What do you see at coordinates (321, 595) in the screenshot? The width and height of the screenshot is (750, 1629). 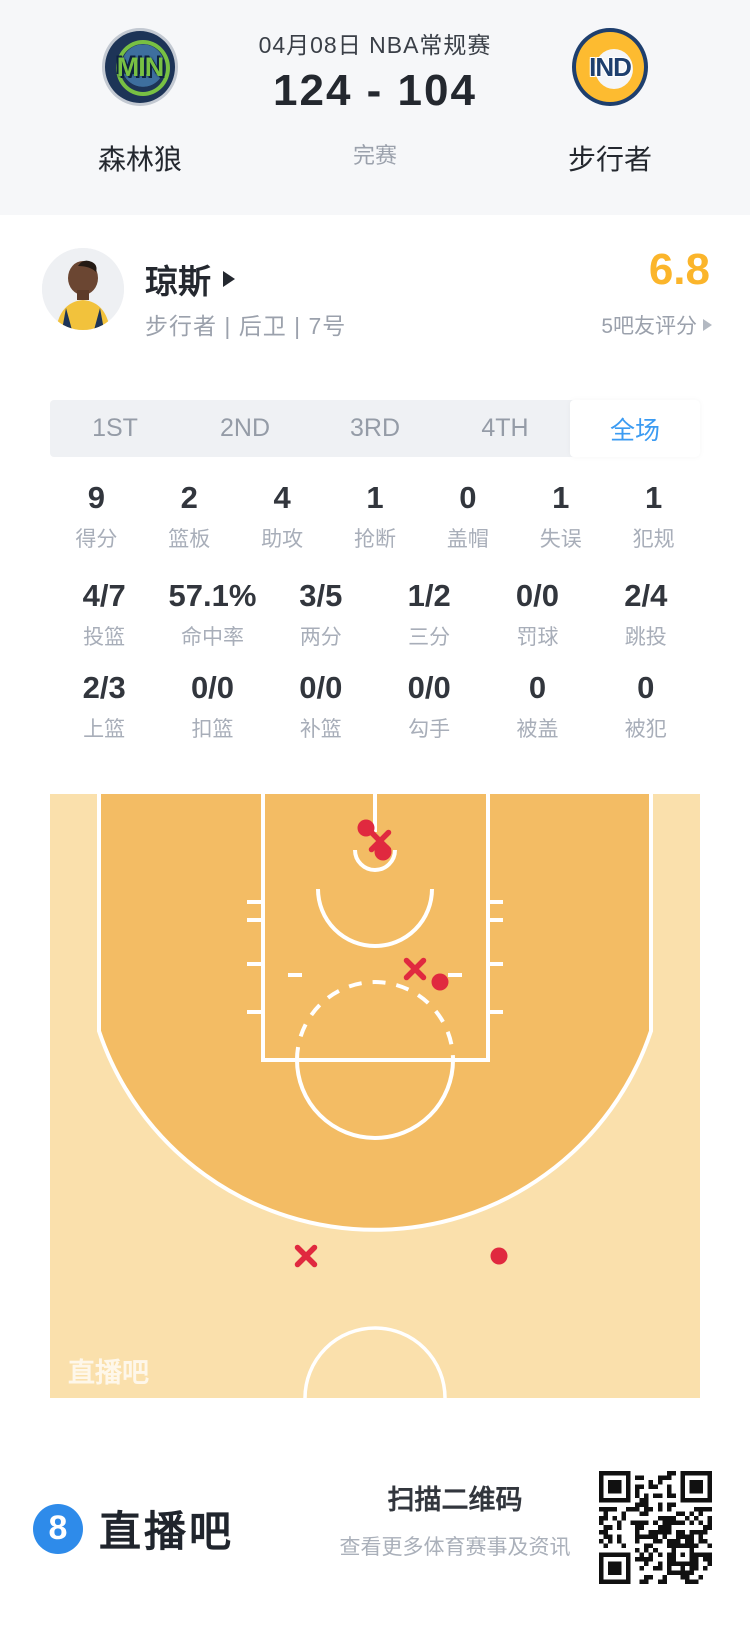 I see `stat-value: 3/5` at bounding box center [321, 595].